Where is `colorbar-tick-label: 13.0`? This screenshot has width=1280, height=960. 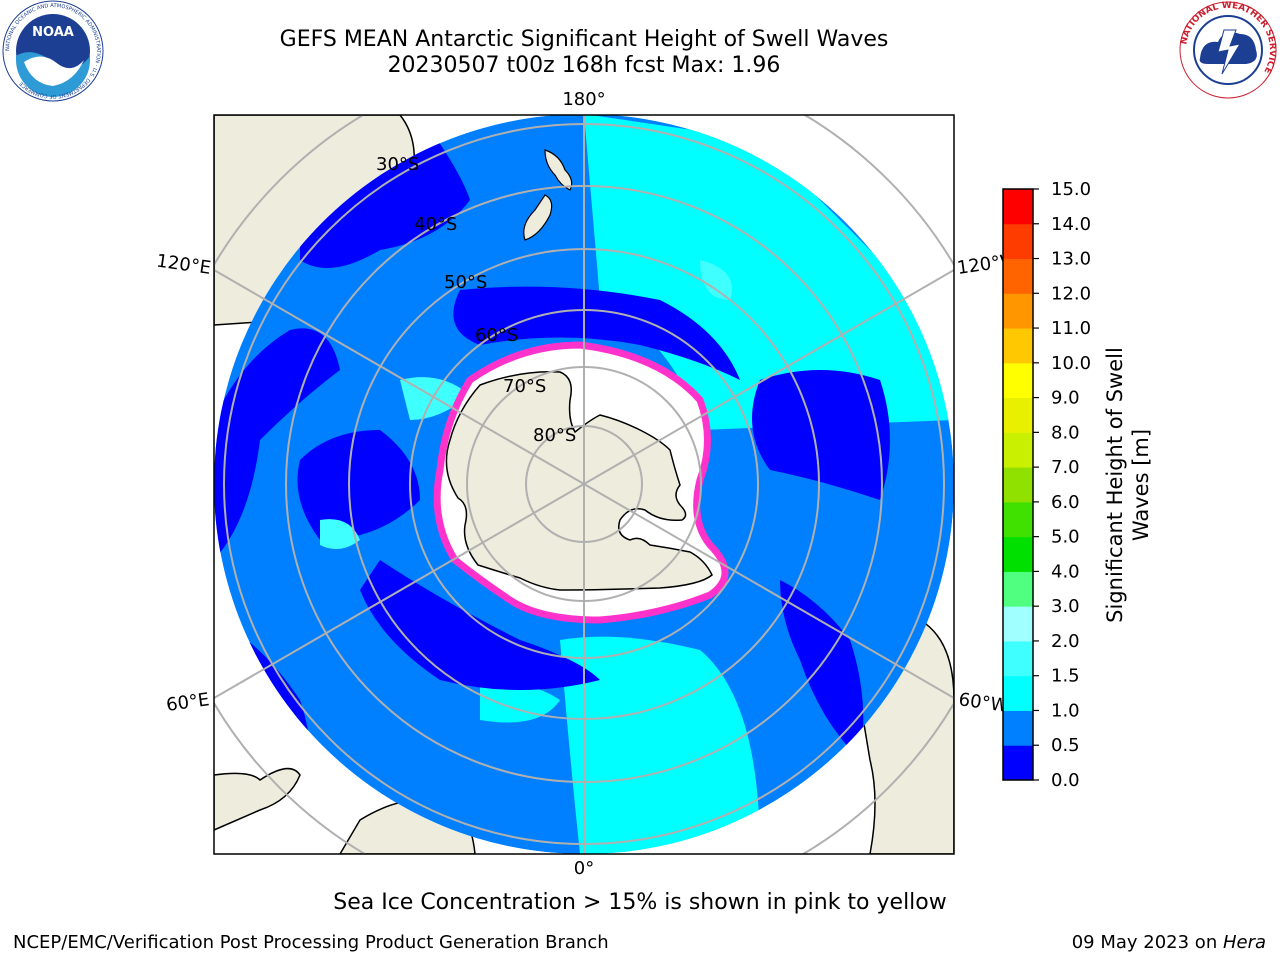 colorbar-tick-label: 13.0 is located at coordinates (1071, 259).